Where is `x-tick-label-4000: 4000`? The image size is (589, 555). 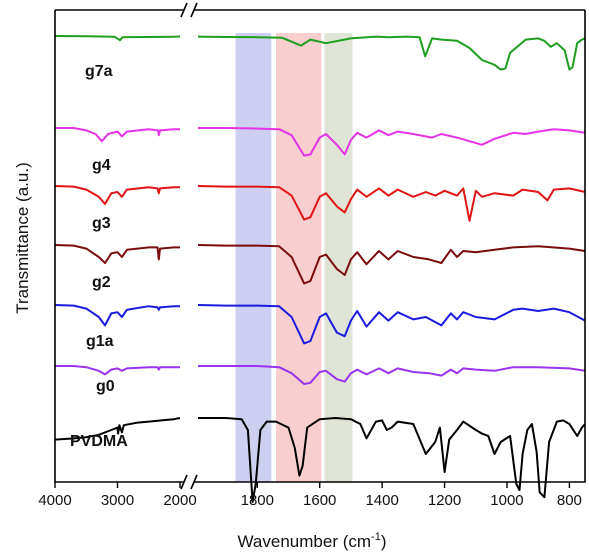 x-tick-label-4000: 4000 is located at coordinates (54, 500).